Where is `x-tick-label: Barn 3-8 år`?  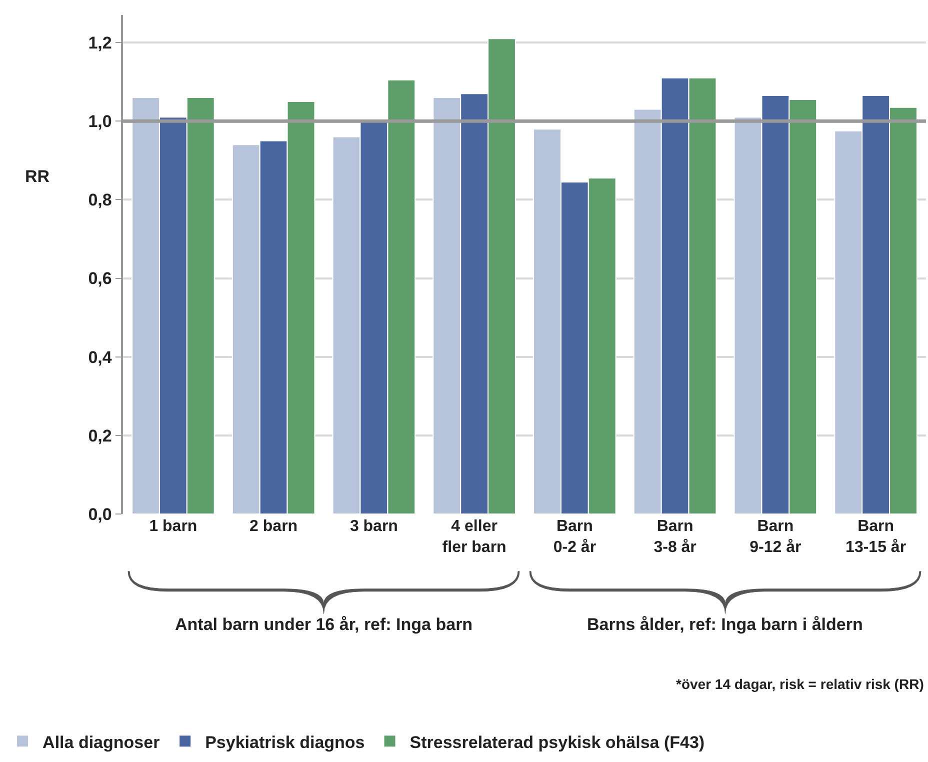 x-tick-label: Barn 3-8 år is located at coordinates (675, 537).